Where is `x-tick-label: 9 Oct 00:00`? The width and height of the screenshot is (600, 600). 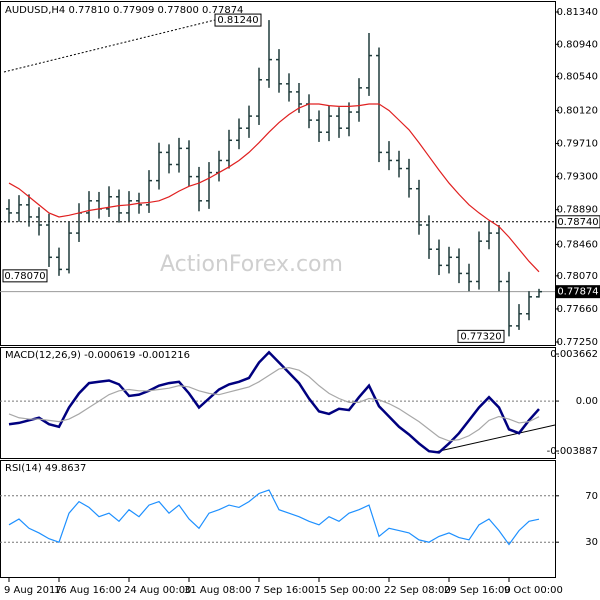 x-tick-label: 9 Oct 00:00 is located at coordinates (533, 590).